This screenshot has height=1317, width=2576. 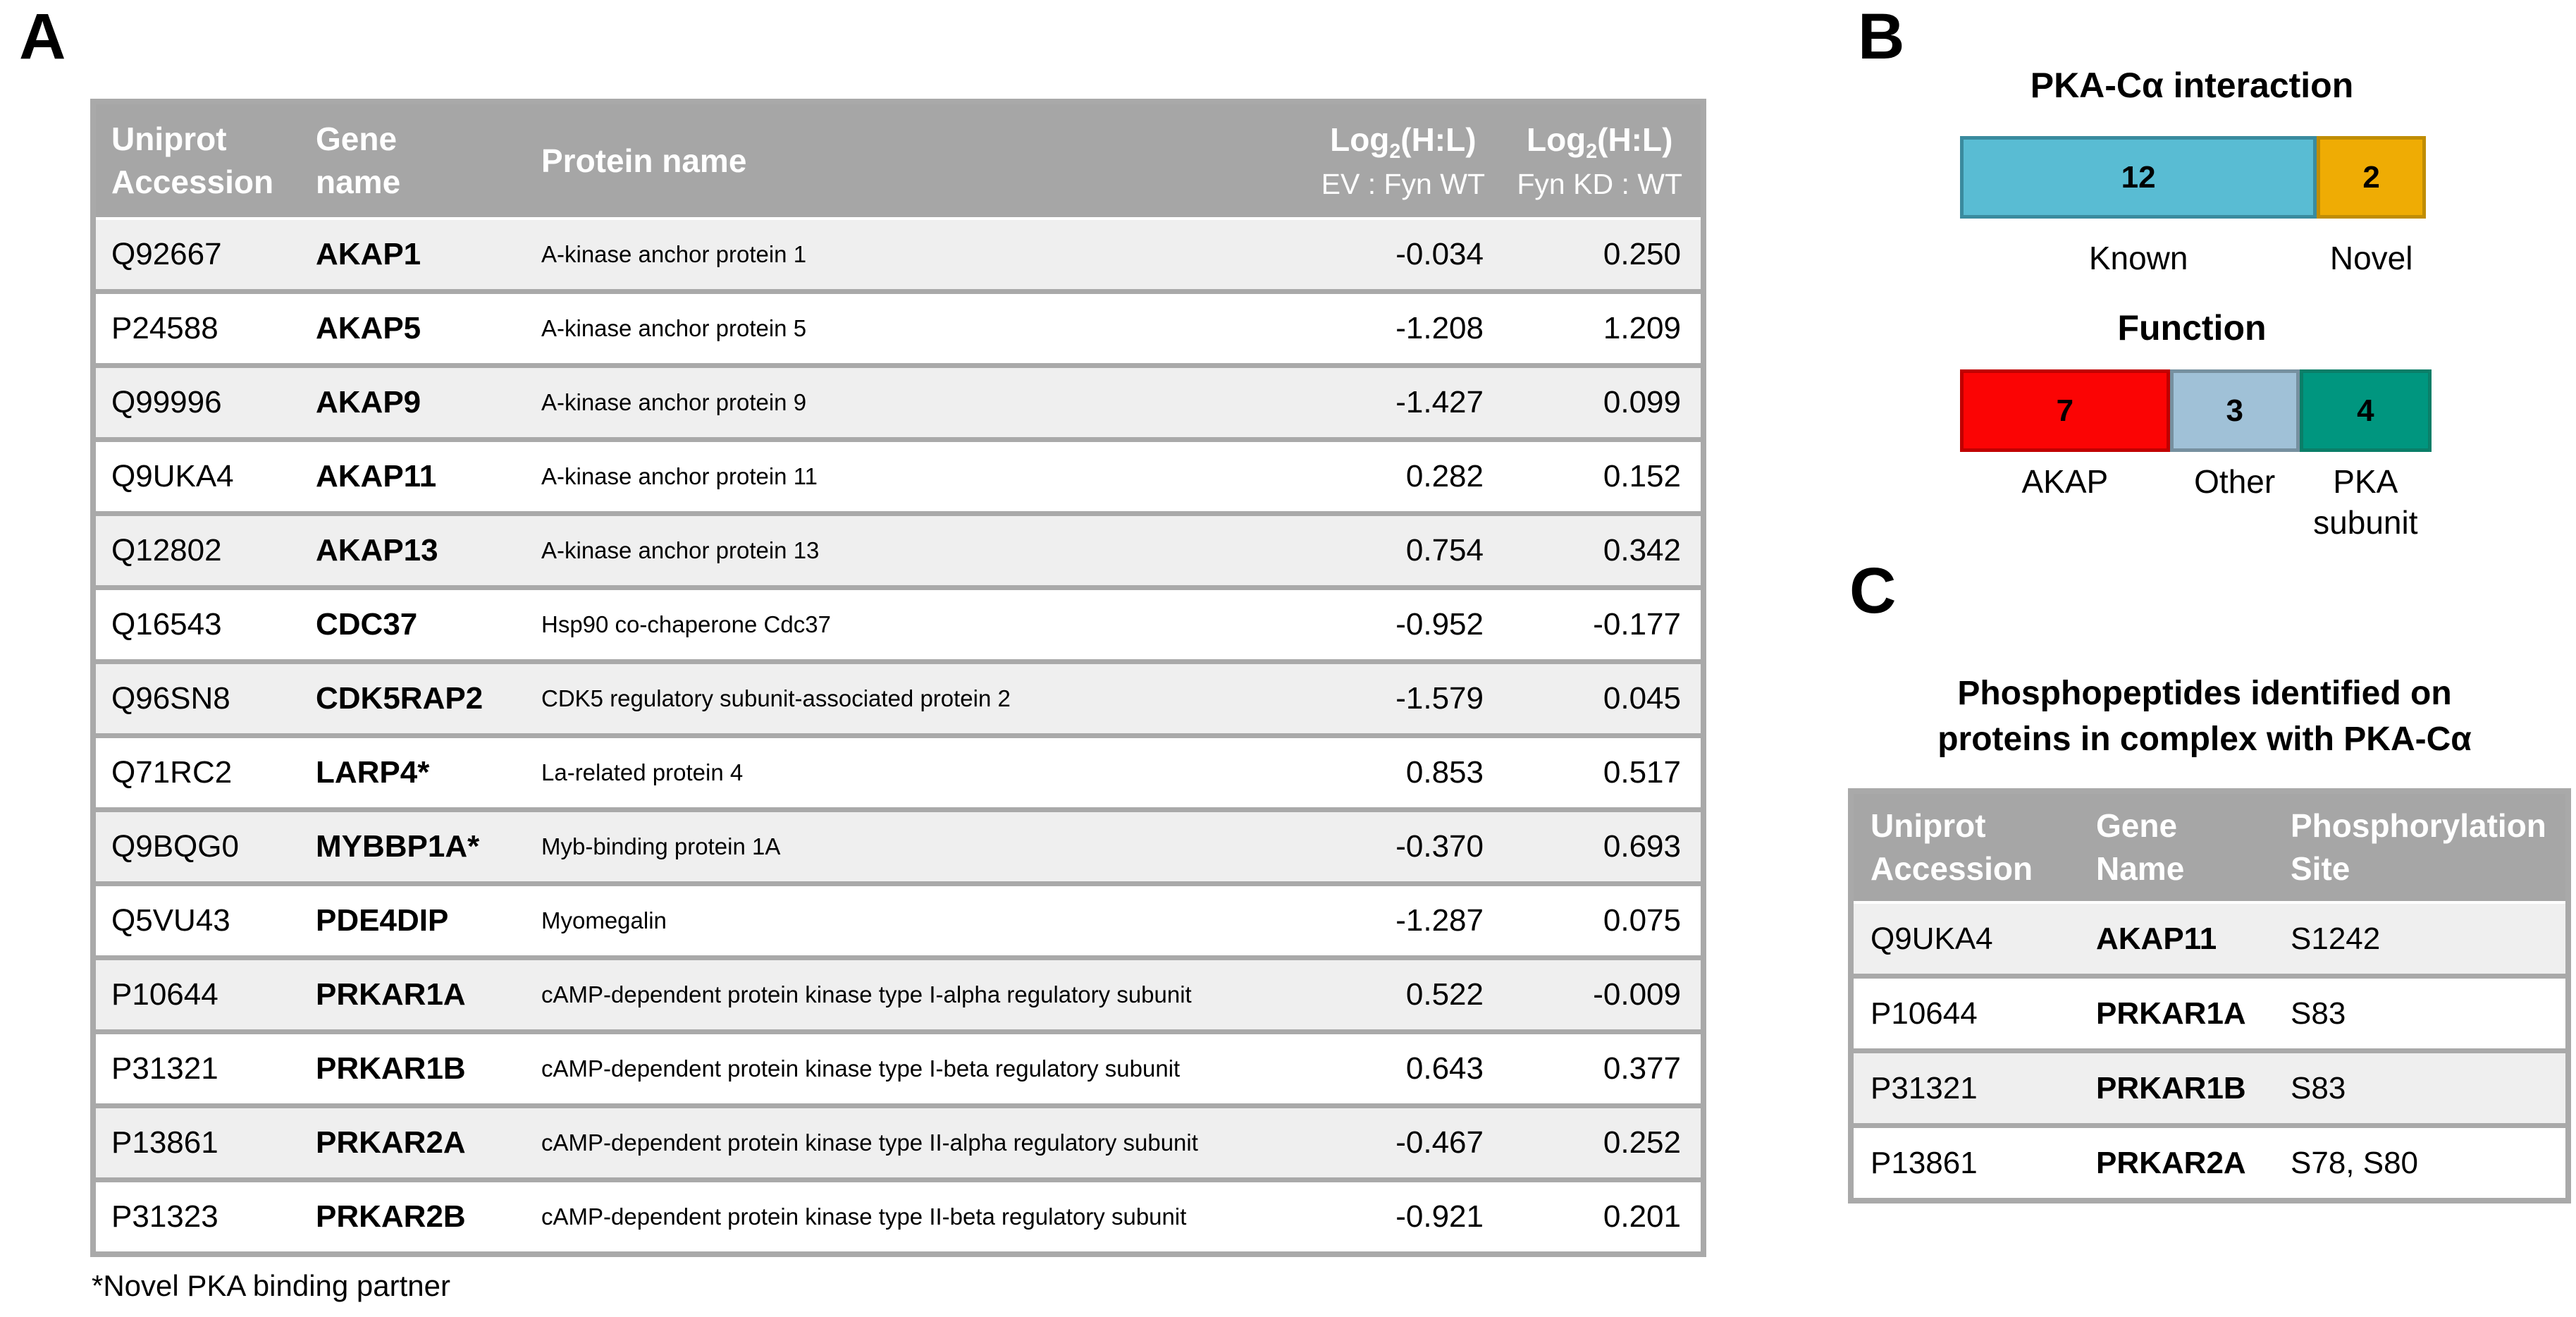 I want to click on ev-cell: 0.282, so click(x=1397, y=474).